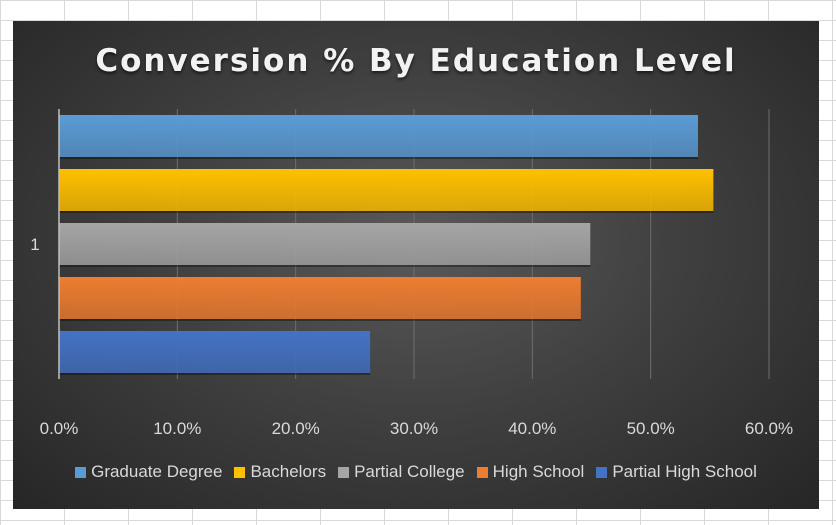 Image resolution: width=836 pixels, height=525 pixels. What do you see at coordinates (538, 471) in the screenshot?
I see `legend-label: High School` at bounding box center [538, 471].